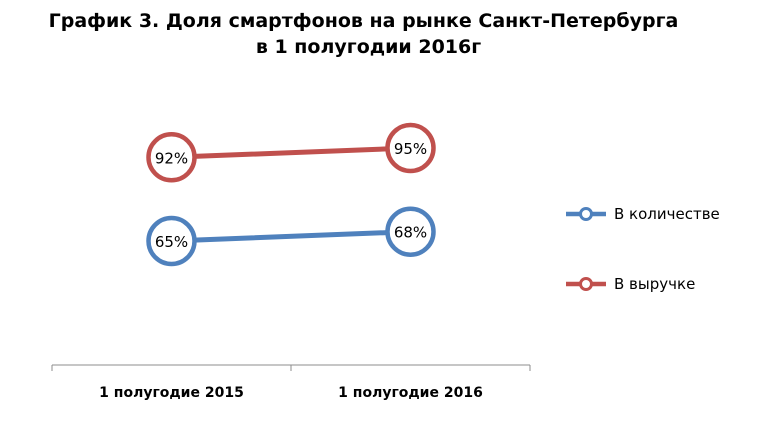  What do you see at coordinates (171, 393) in the screenshot?
I see `x-tick-label: 1 полугодие 2015` at bounding box center [171, 393].